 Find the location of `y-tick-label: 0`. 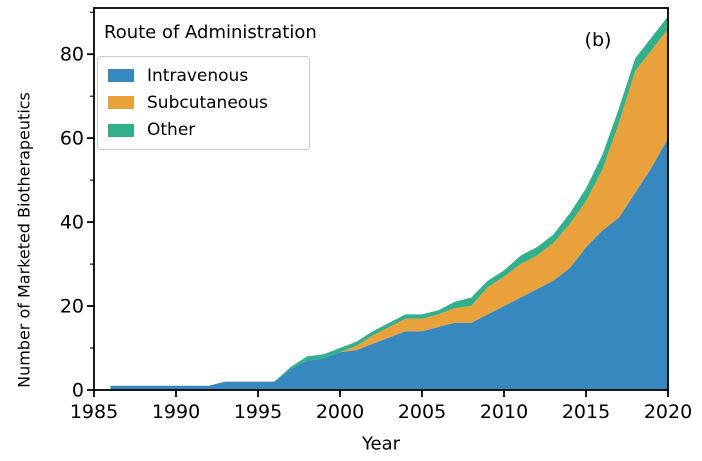

y-tick-label: 0 is located at coordinates (78, 391).